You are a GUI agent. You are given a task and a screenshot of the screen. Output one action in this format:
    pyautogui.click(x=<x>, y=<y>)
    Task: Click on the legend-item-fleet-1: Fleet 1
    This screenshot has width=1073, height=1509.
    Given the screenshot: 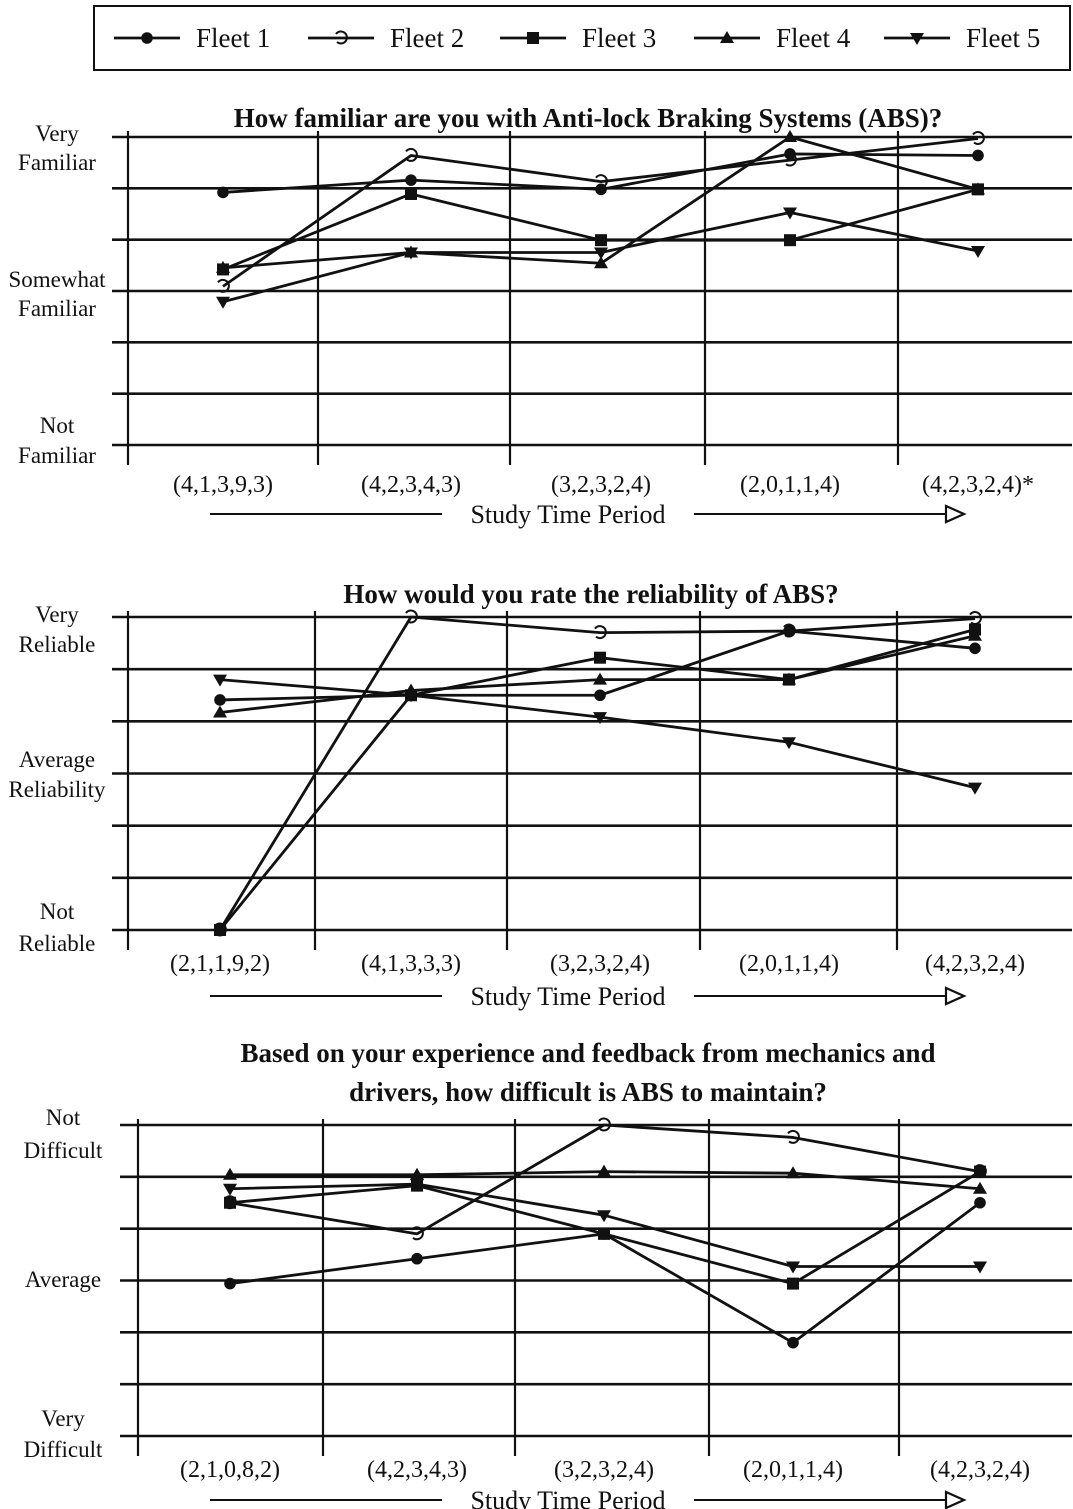 What is the action you would take?
    pyautogui.click(x=192, y=38)
    